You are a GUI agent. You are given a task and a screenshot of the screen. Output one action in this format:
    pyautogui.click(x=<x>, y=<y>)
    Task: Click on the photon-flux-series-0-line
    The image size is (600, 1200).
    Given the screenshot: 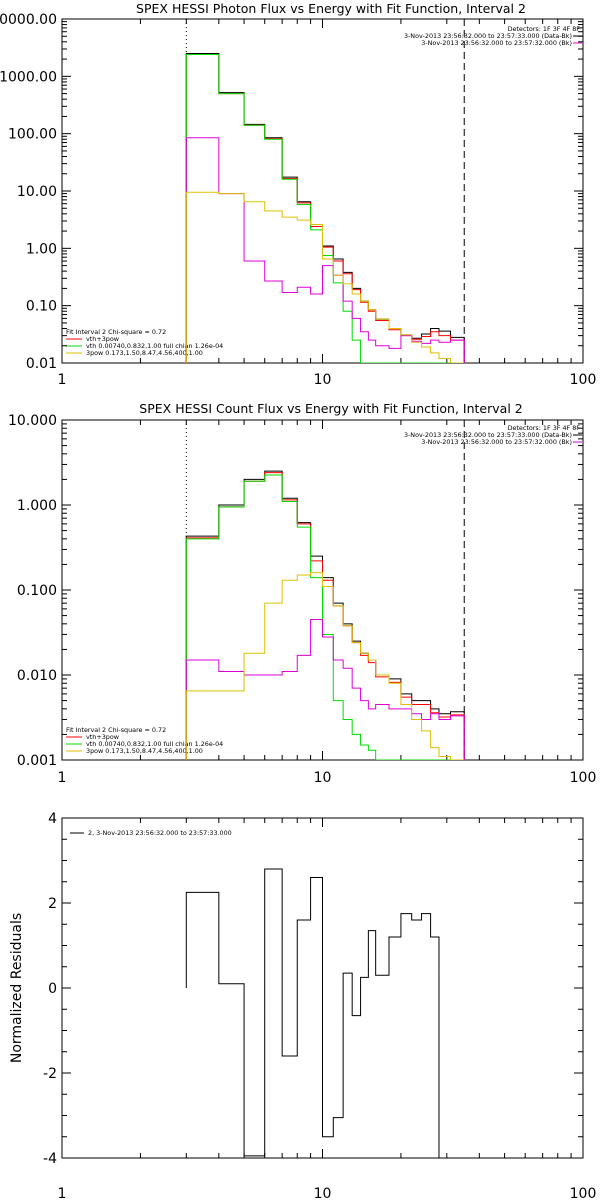 What is the action you would take?
    pyautogui.click(x=325, y=208)
    